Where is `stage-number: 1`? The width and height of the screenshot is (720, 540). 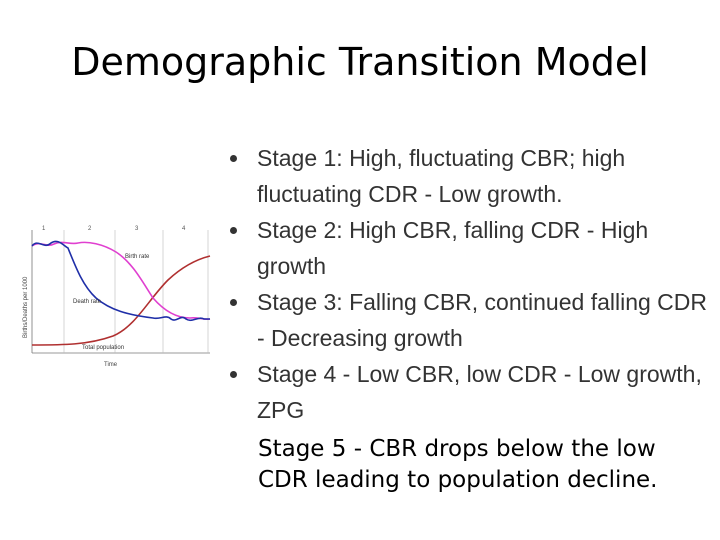 stage-number: 1 is located at coordinates (44, 229).